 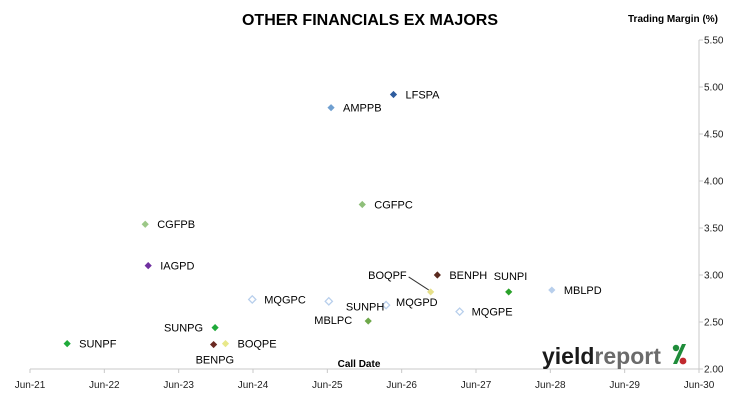 What do you see at coordinates (714, 88) in the screenshot?
I see `y-tick-label: 5.00` at bounding box center [714, 88].